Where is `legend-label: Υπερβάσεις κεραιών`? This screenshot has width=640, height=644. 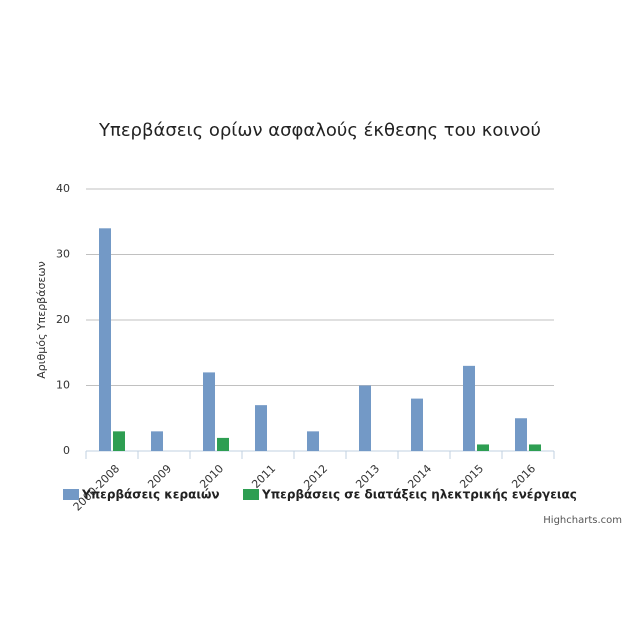 legend-label: Υπερβάσεις κεραιών is located at coordinates (150, 495).